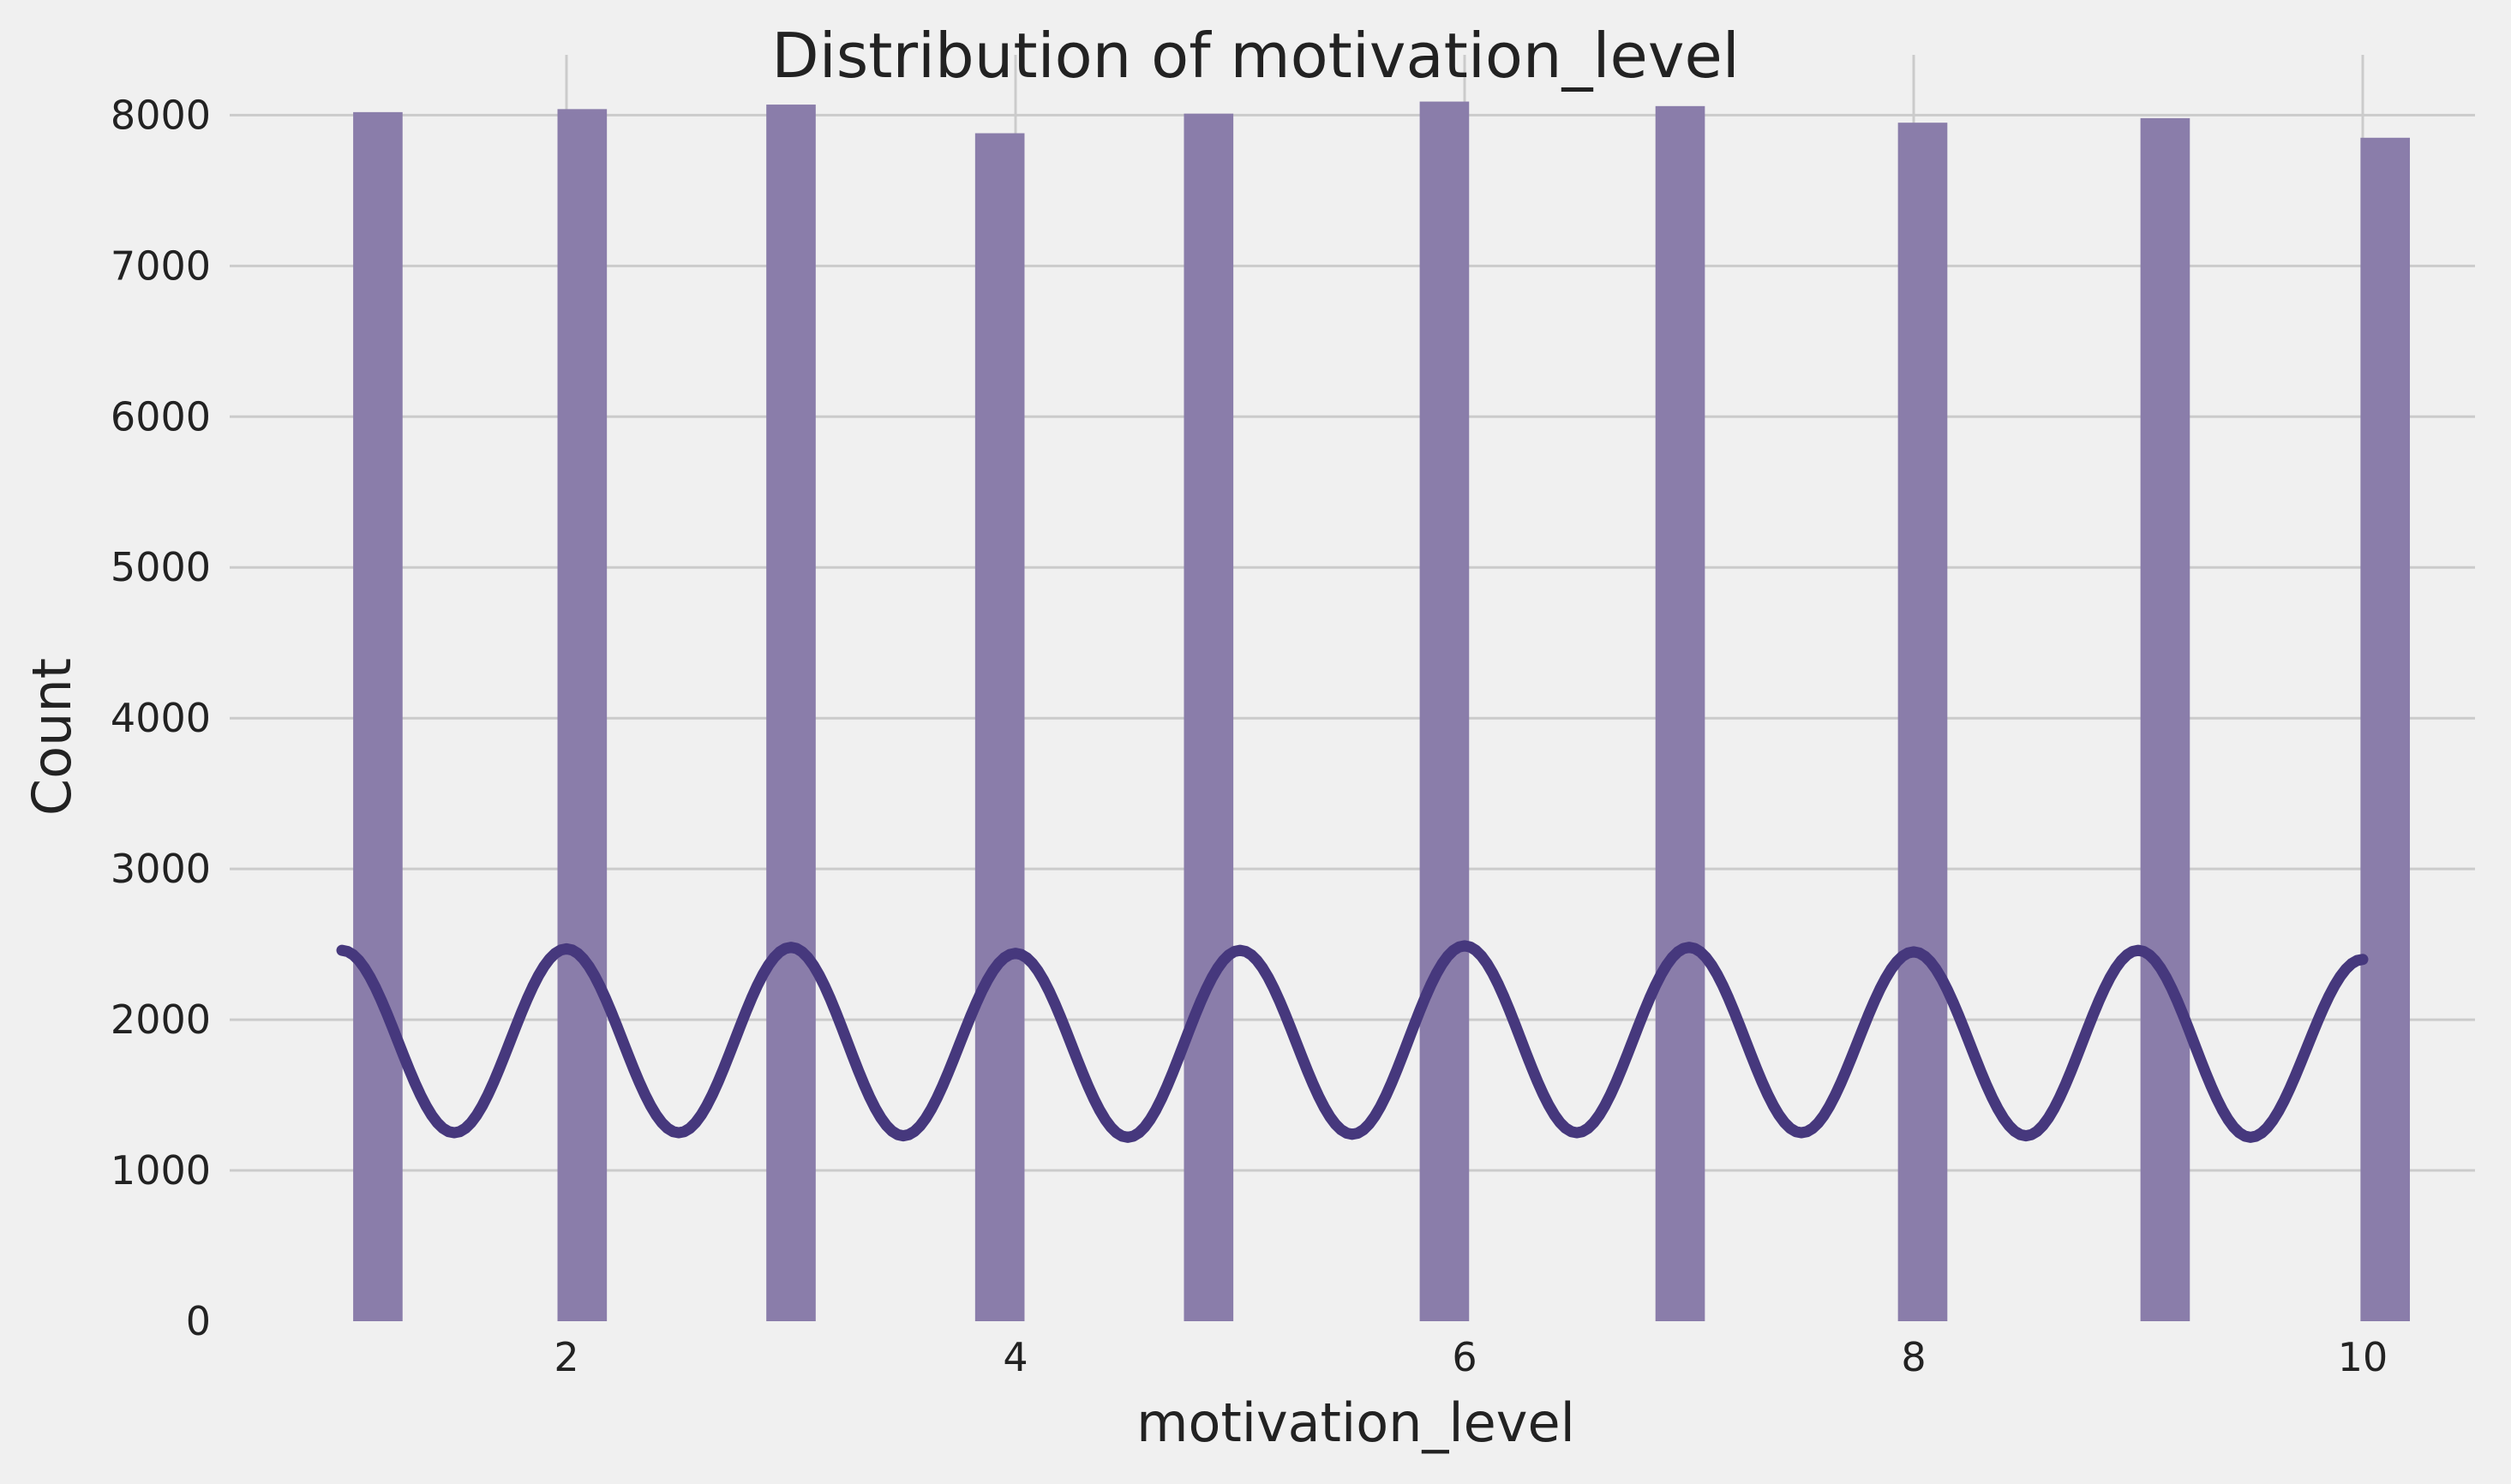 Image resolution: width=2511 pixels, height=1484 pixels. Describe the element at coordinates (161, 1171) in the screenshot. I see `y-tick-label: 1000` at that location.